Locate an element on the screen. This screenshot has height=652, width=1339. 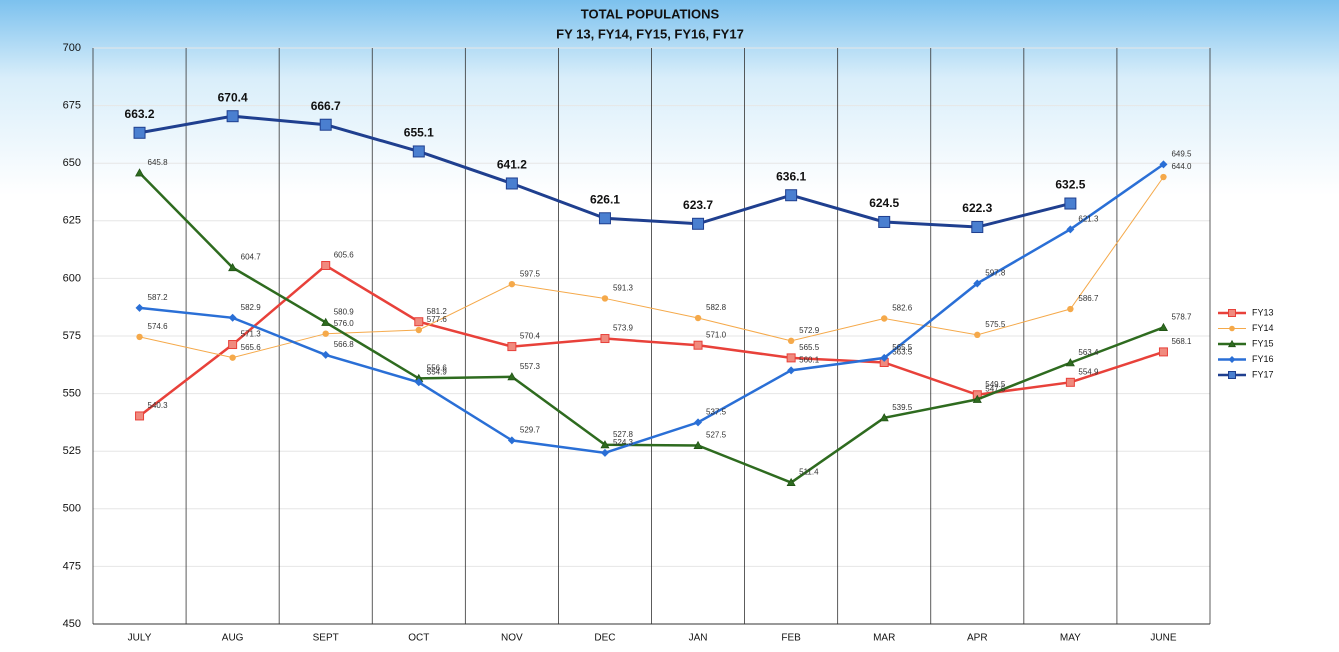
data-label: 624.5 is located at coordinates (884, 203).